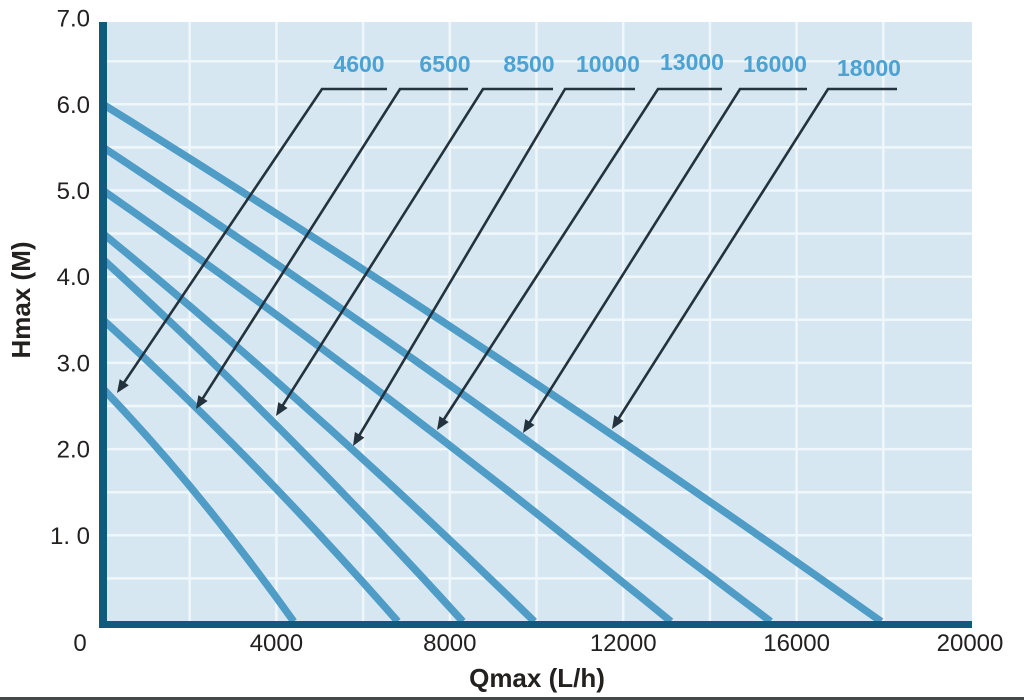  Describe the element at coordinates (449, 643) in the screenshot. I see `x-tick-label: 8000` at that location.